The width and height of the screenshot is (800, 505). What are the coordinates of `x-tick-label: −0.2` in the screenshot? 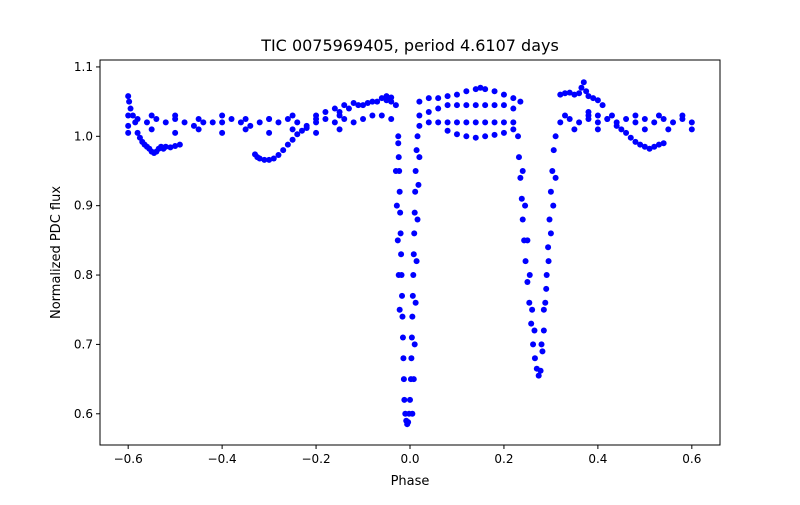 It's located at (315, 459).